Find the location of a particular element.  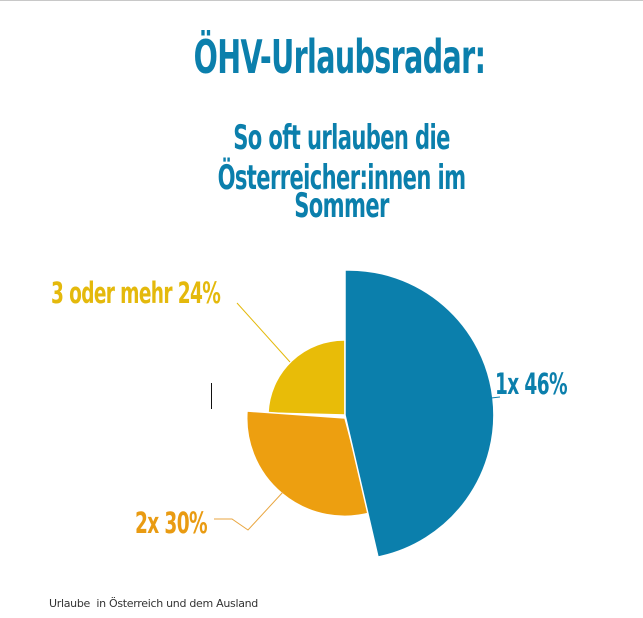

leader-line-3-or-more is located at coordinates (263, 332).